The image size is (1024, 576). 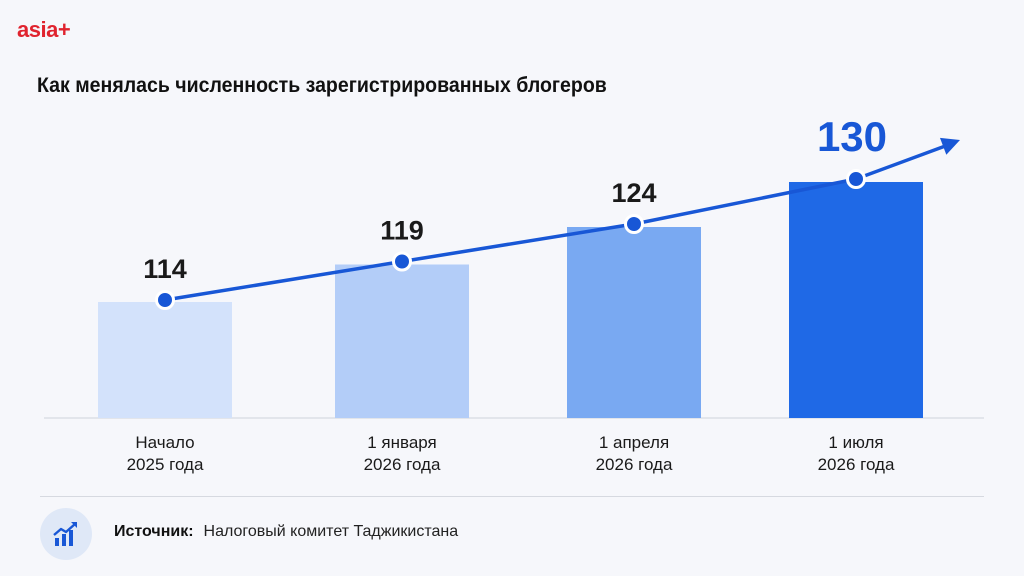 What do you see at coordinates (634, 442) in the screenshot?
I see `x-tick-label-line: 1 апреля` at bounding box center [634, 442].